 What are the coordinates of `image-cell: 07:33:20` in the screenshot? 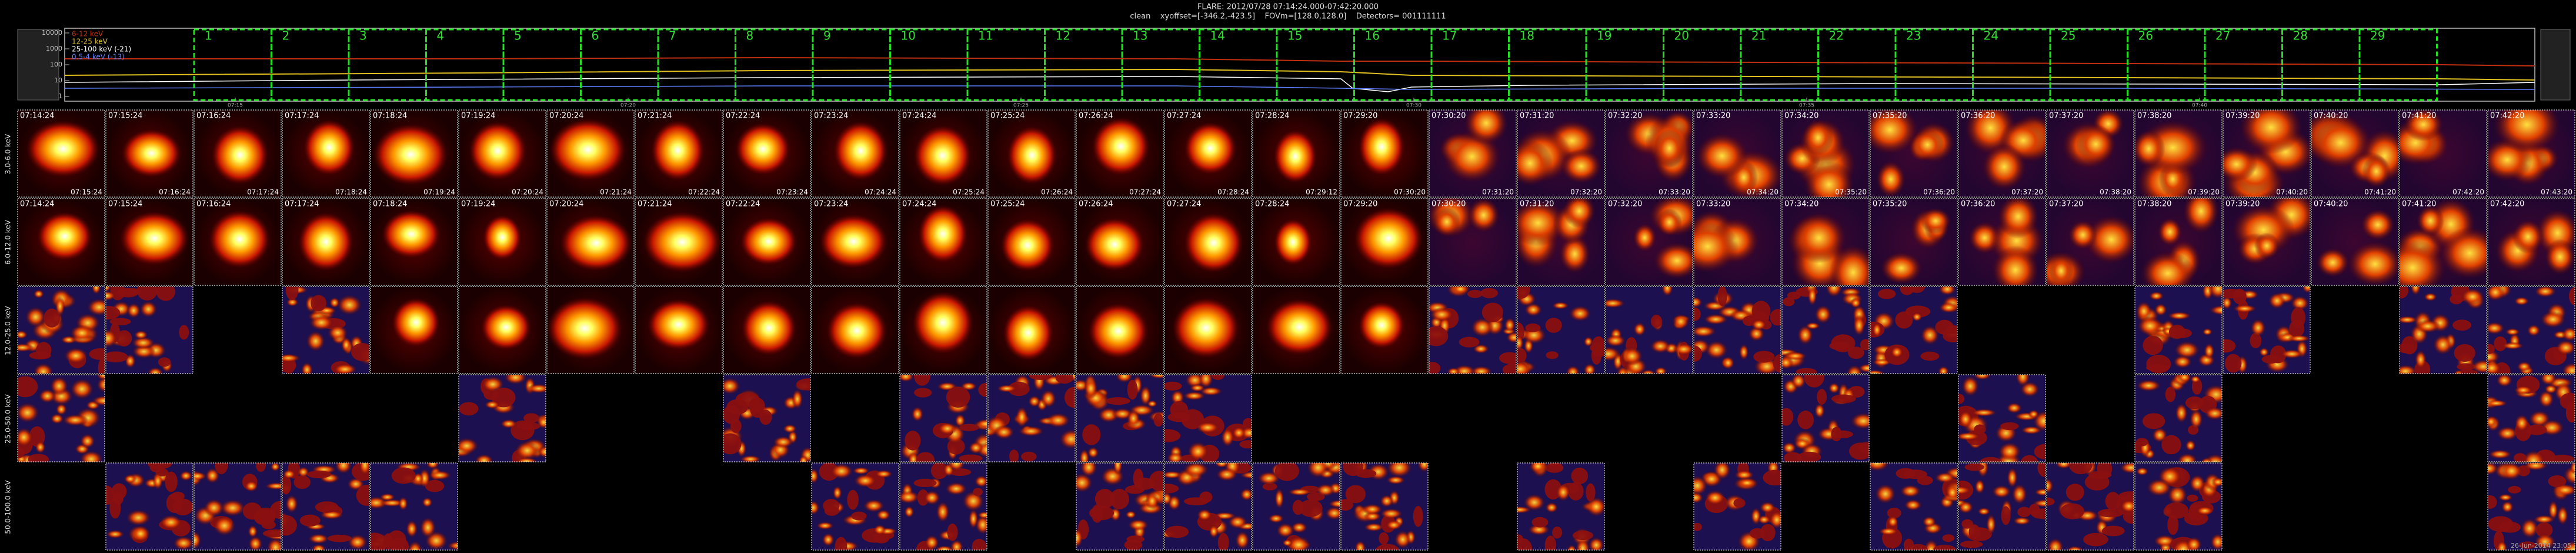 It's located at (1737, 242).